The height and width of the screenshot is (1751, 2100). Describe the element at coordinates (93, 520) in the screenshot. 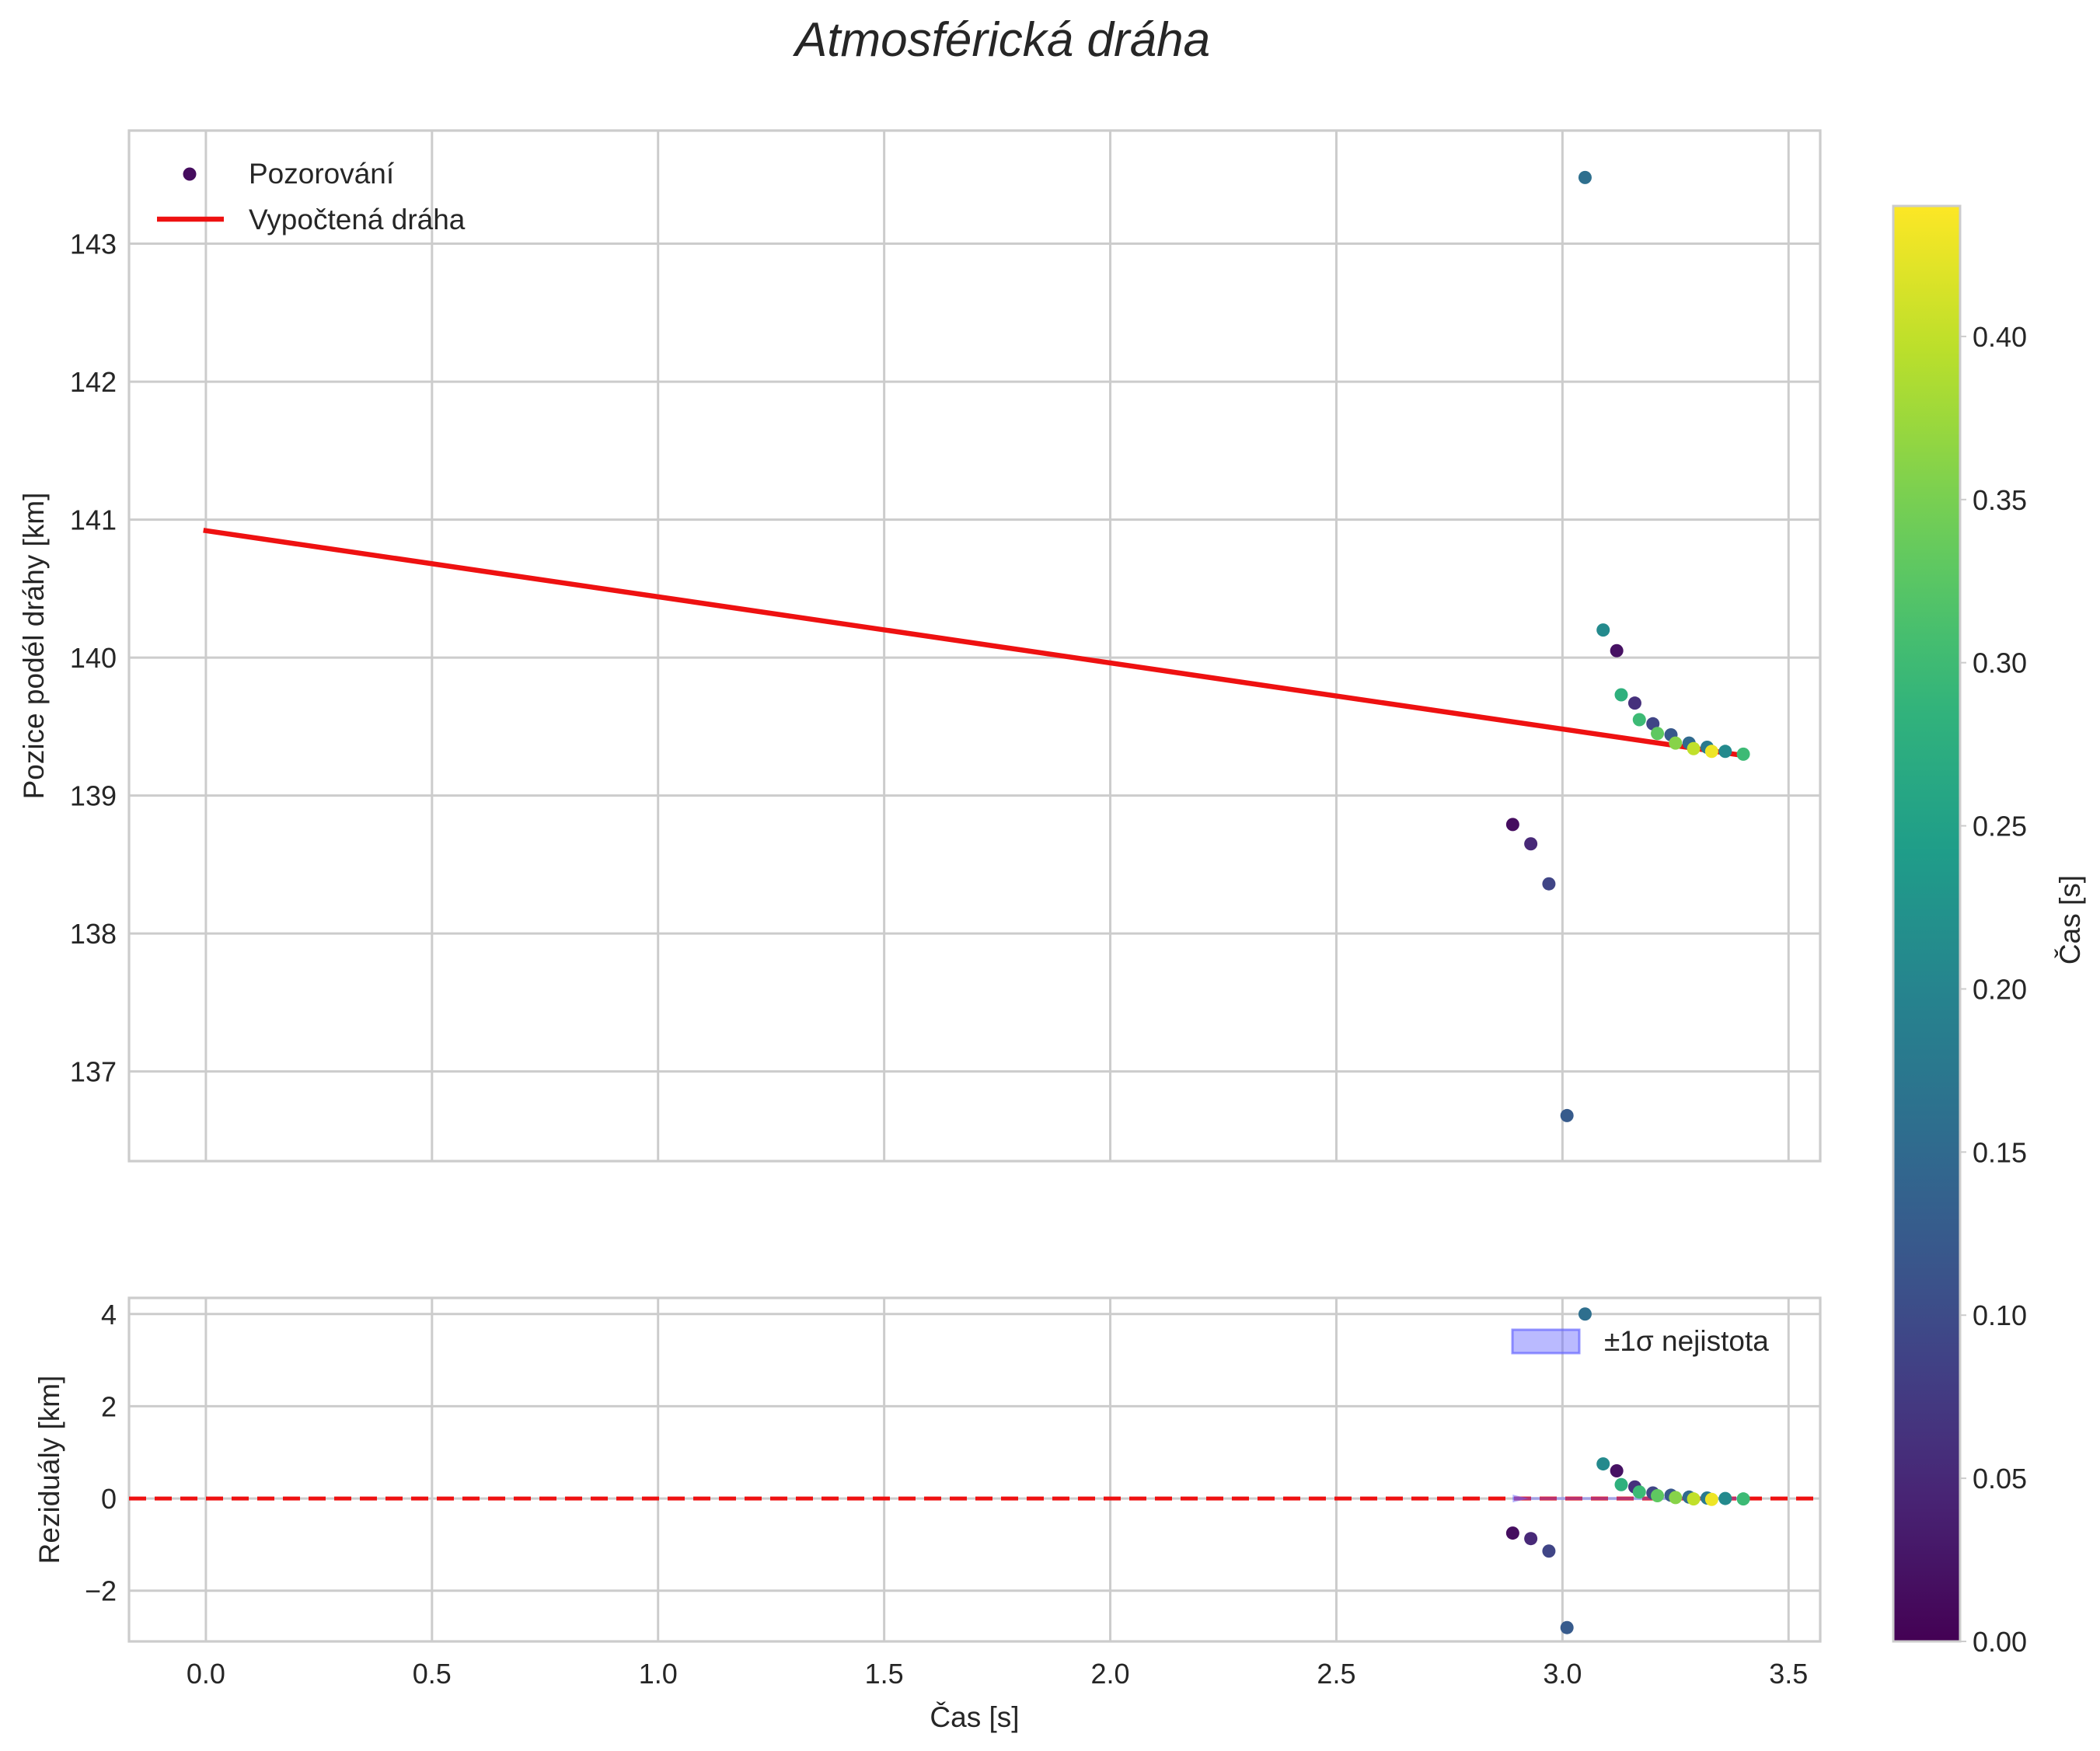

I see `main-y-tick-label: 141` at that location.